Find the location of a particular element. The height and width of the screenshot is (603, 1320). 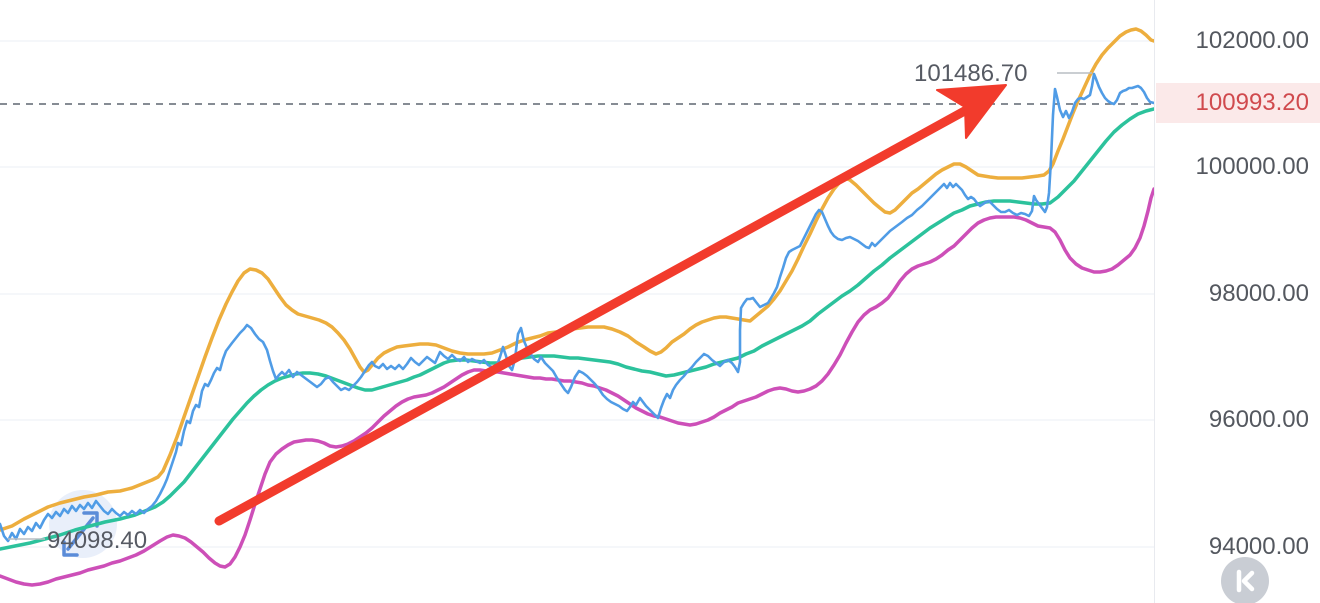

axis-tick-label: 98000.00 is located at coordinates (1258, 293).